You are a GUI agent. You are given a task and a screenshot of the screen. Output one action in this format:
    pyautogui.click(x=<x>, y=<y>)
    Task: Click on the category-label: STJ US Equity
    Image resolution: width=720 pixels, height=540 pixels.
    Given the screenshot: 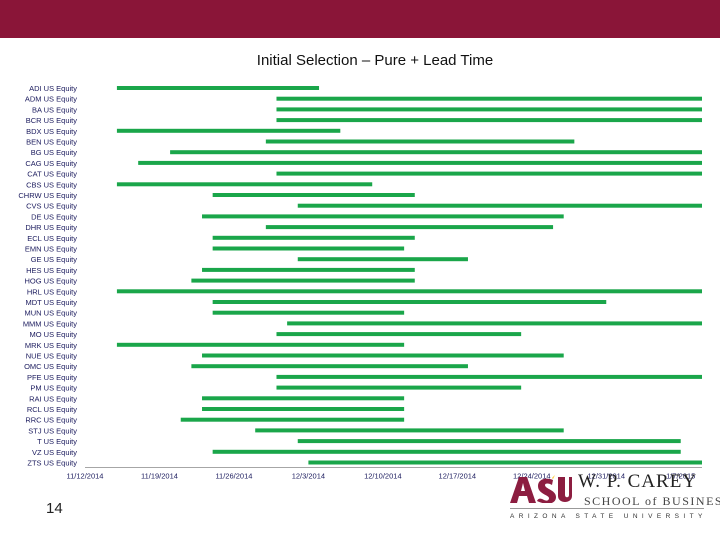 What is the action you would take?
    pyautogui.click(x=52, y=430)
    